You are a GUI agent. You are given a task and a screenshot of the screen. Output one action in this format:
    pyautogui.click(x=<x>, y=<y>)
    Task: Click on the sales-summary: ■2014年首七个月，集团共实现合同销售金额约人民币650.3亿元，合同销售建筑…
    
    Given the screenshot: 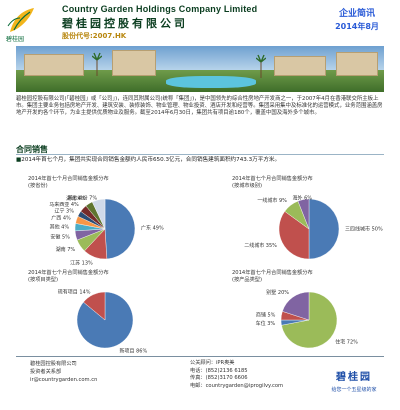 What is the action you would take?
    pyautogui.click(x=200, y=160)
    